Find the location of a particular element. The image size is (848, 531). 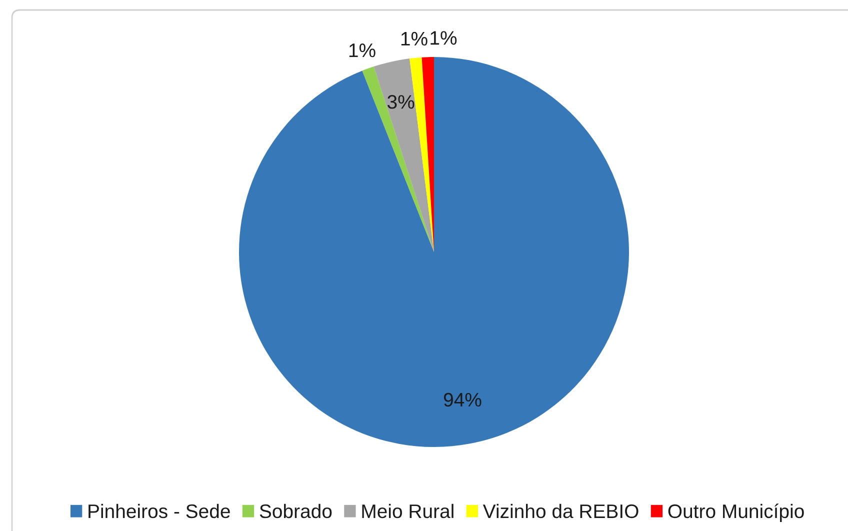

legend-label: Pinheiros - Sede is located at coordinates (159, 511).